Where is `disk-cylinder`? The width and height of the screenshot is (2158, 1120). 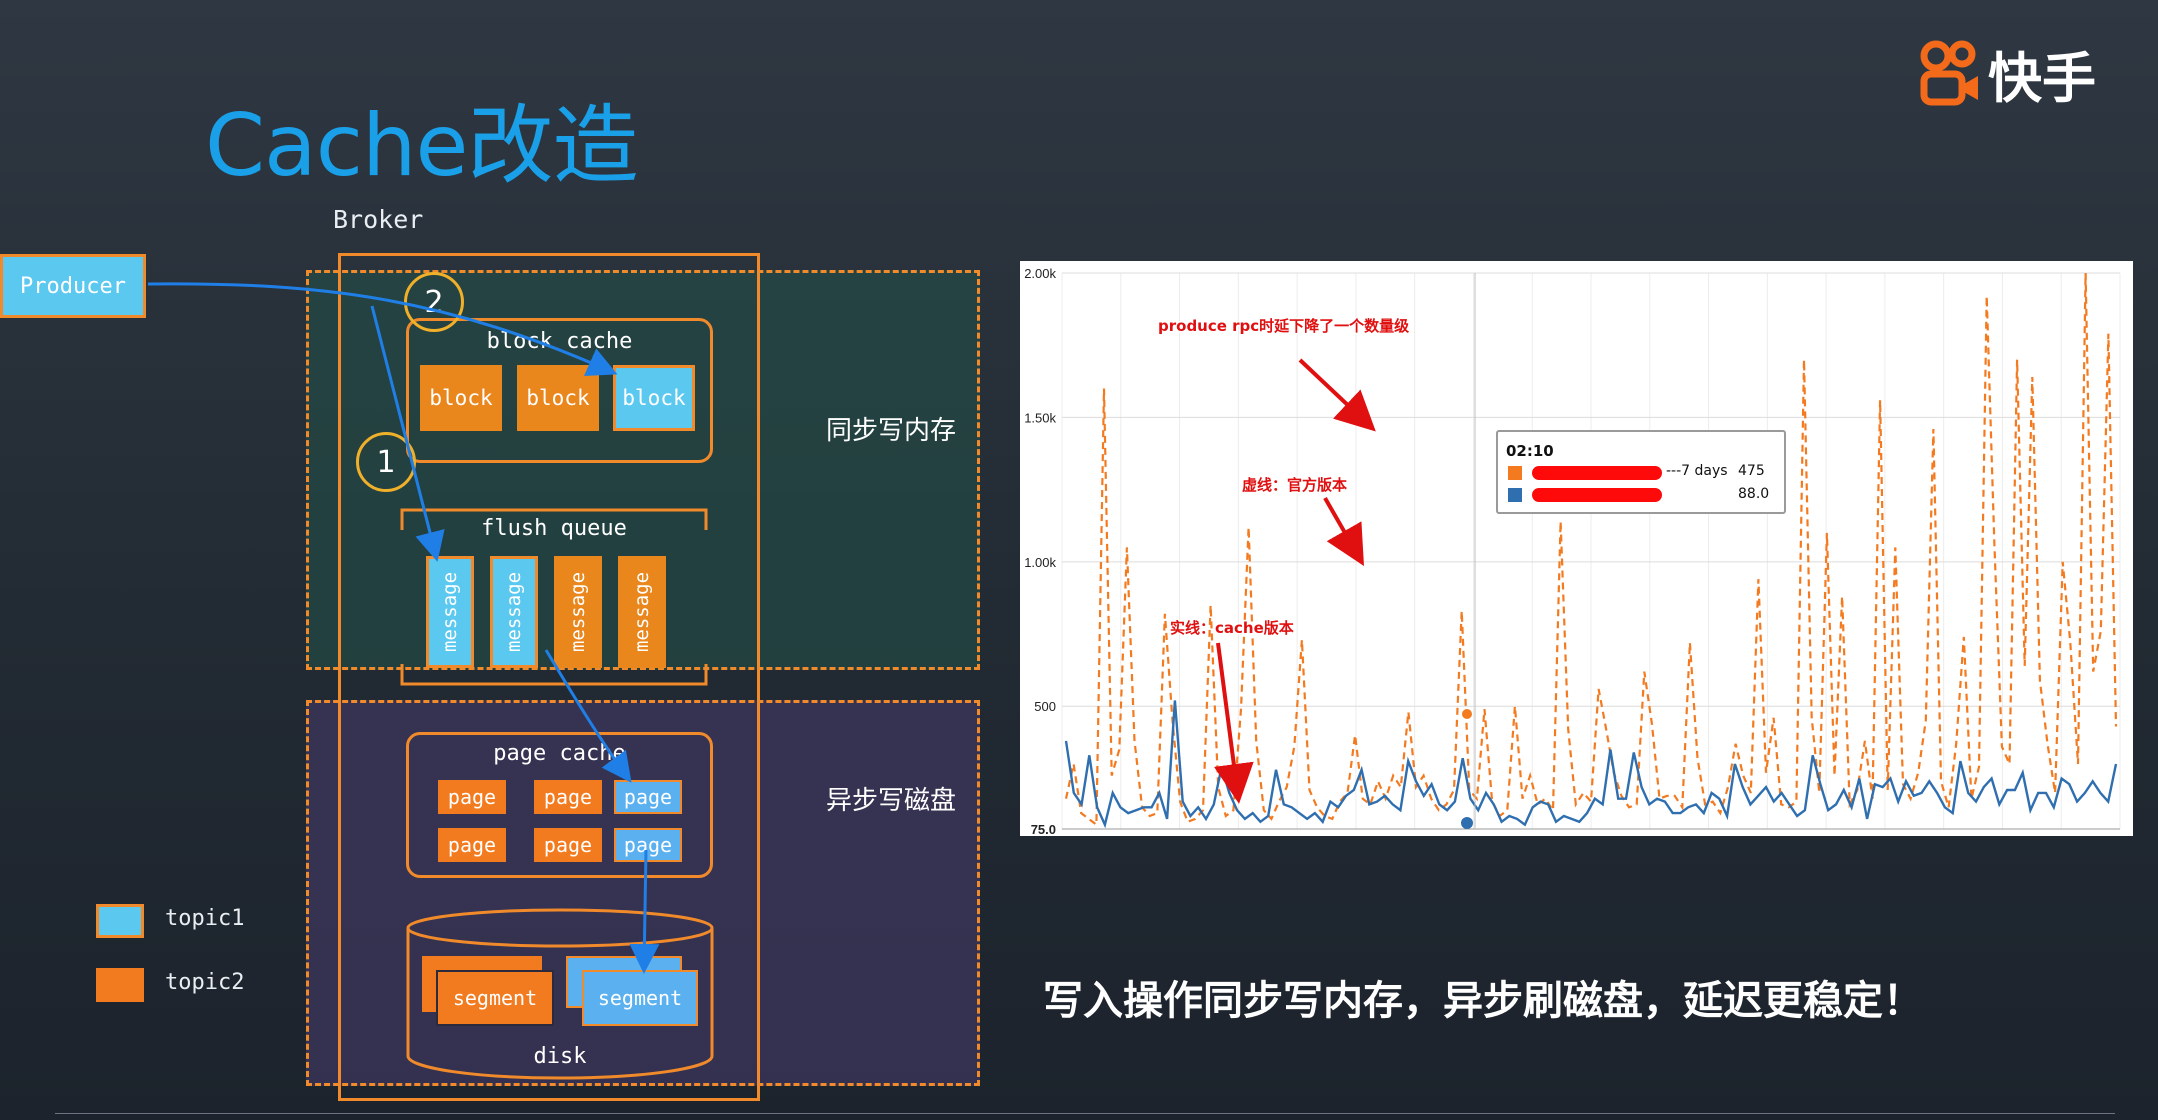
disk-cylinder is located at coordinates (560, 994).